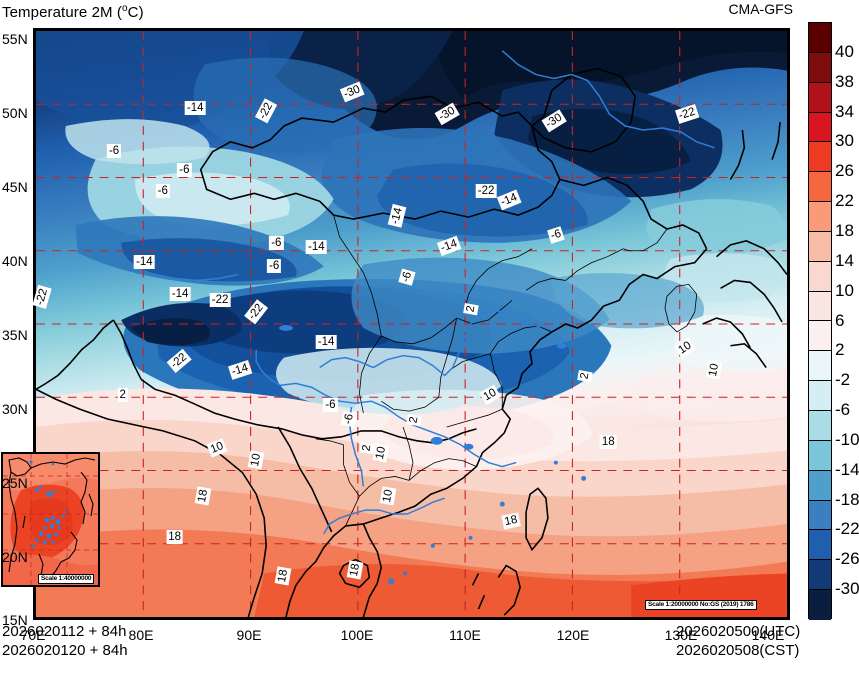 The width and height of the screenshot is (859, 673). Describe the element at coordinates (357, 635) in the screenshot. I see `x-axis-label-100E: 100E` at that location.